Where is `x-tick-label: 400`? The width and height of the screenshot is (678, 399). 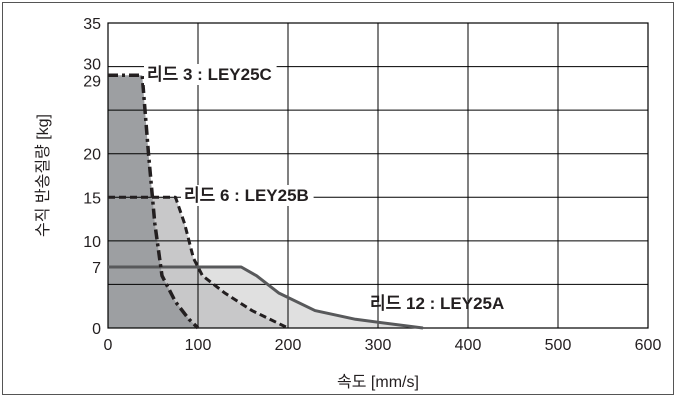 x-tick-label: 400 is located at coordinates (468, 345).